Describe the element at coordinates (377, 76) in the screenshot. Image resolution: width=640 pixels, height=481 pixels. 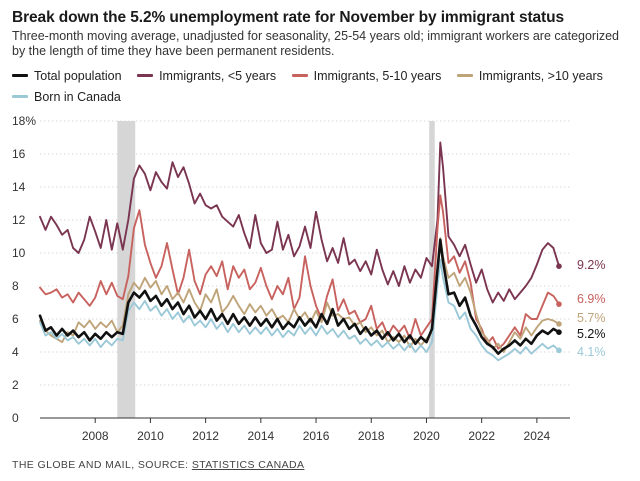
I see `legend-label: Immigrants, 5-10 years` at that location.